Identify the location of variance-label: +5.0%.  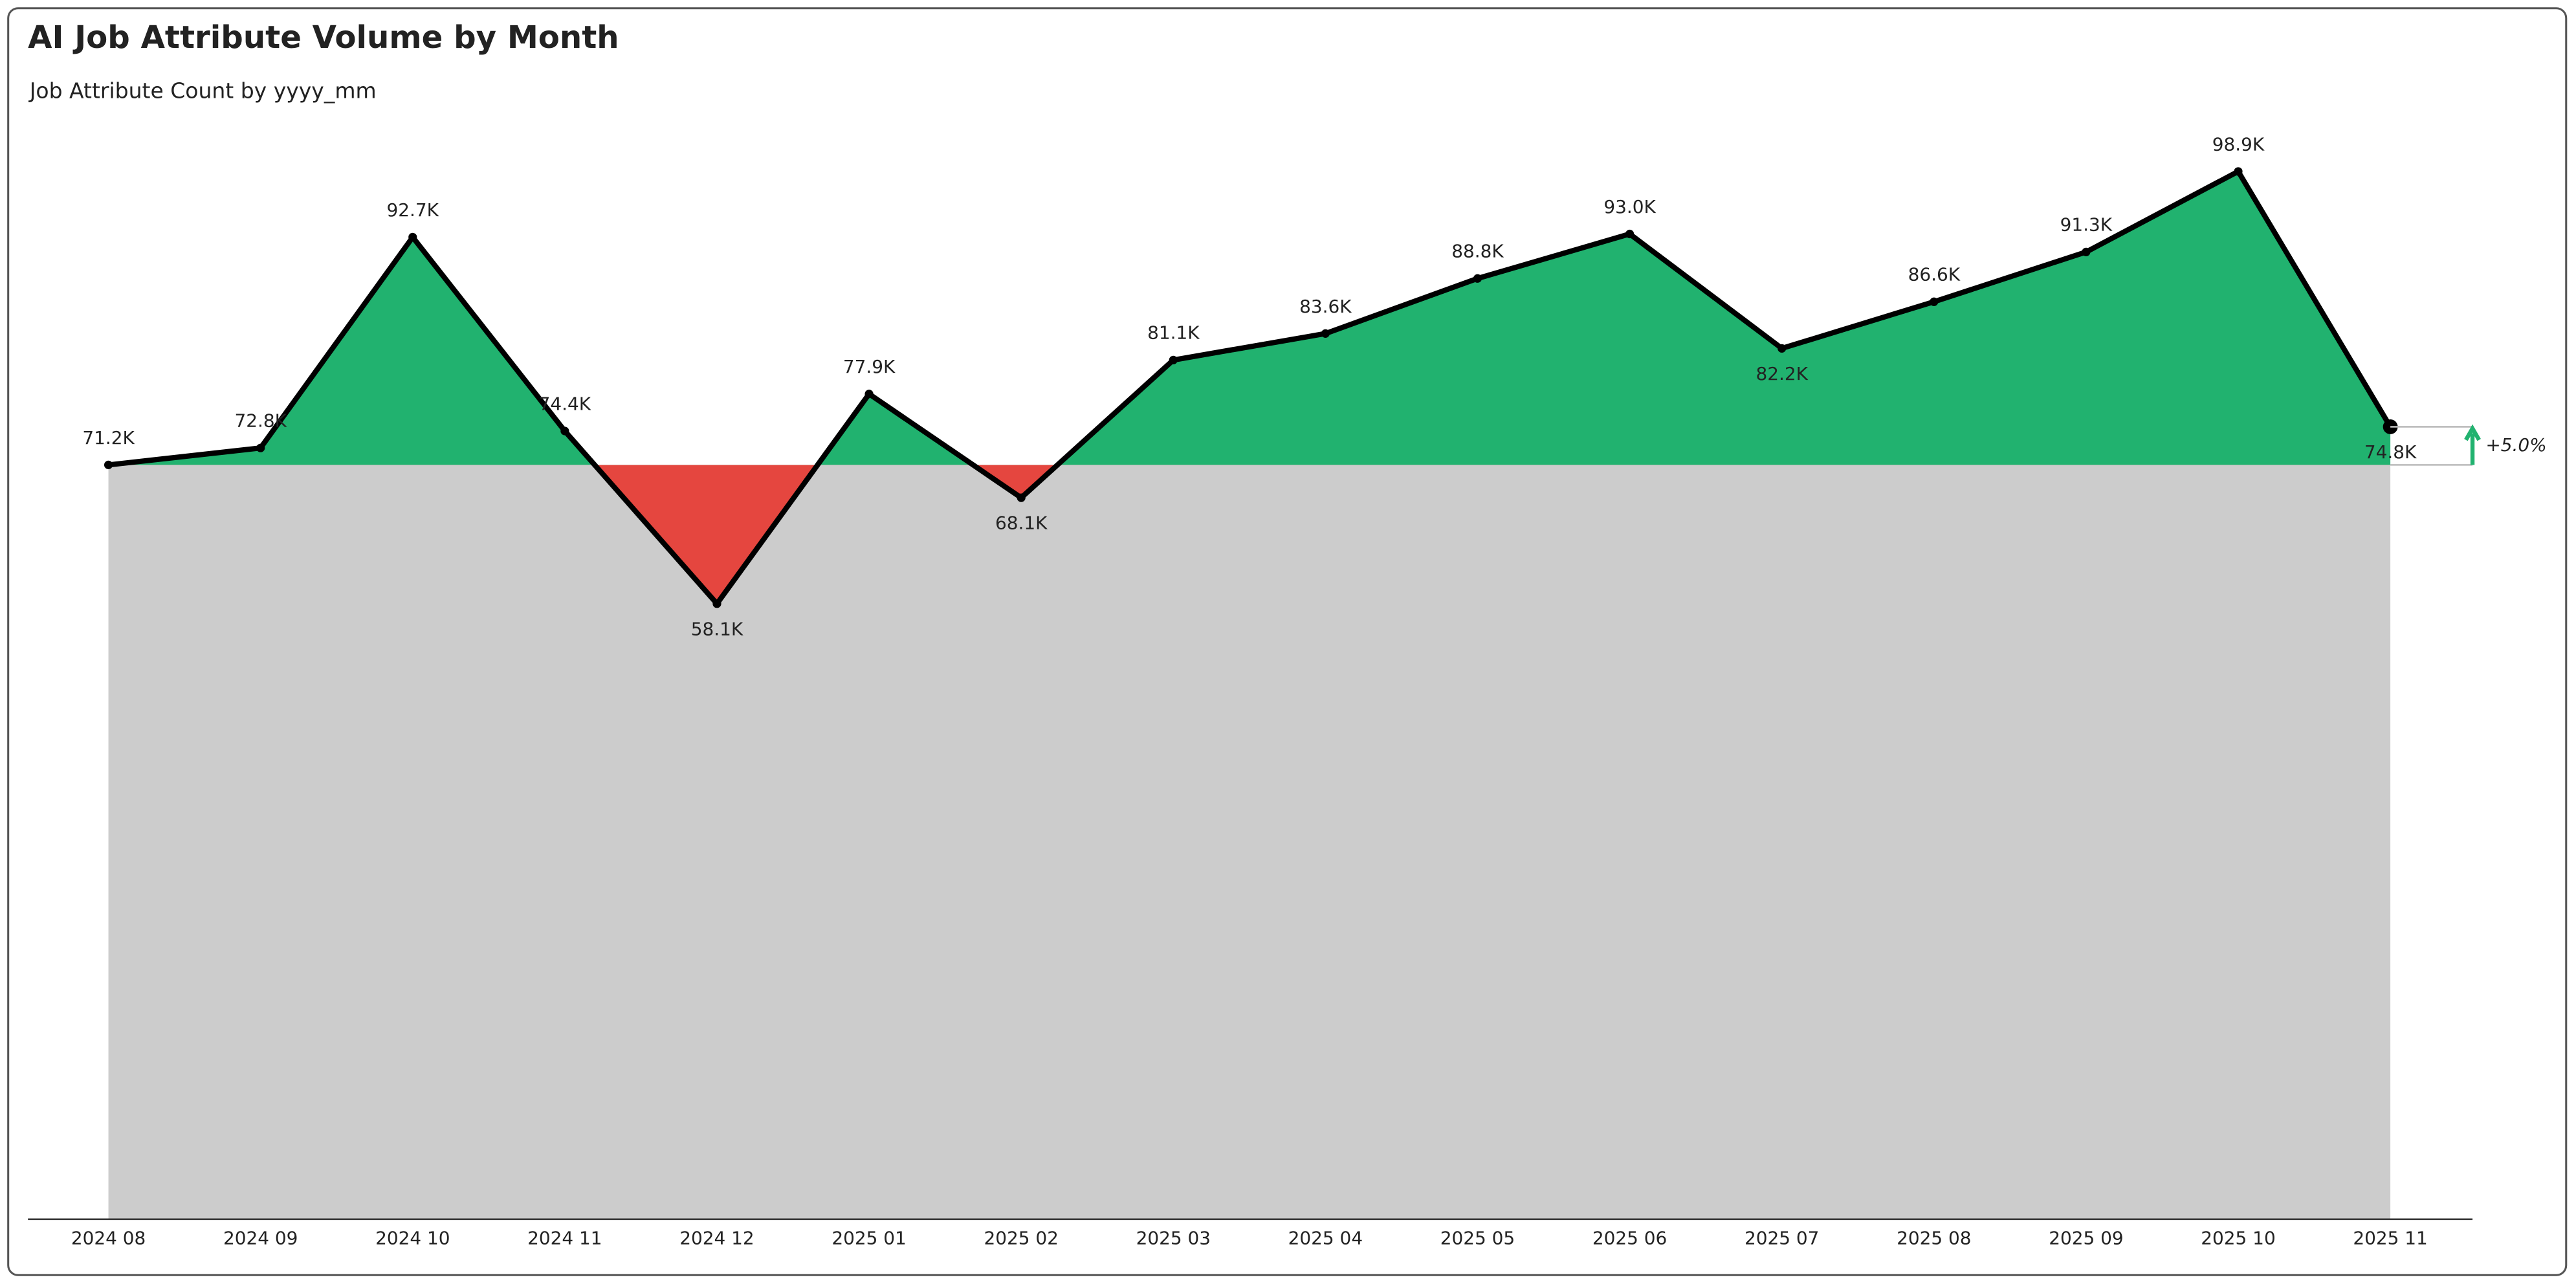
(2516, 445).